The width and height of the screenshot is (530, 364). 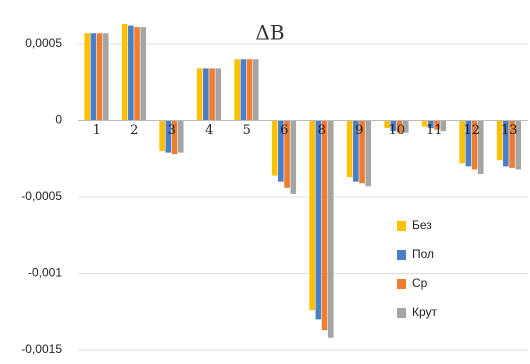 What do you see at coordinates (134, 130) in the screenshot?
I see `x-tick-label: 2` at bounding box center [134, 130].